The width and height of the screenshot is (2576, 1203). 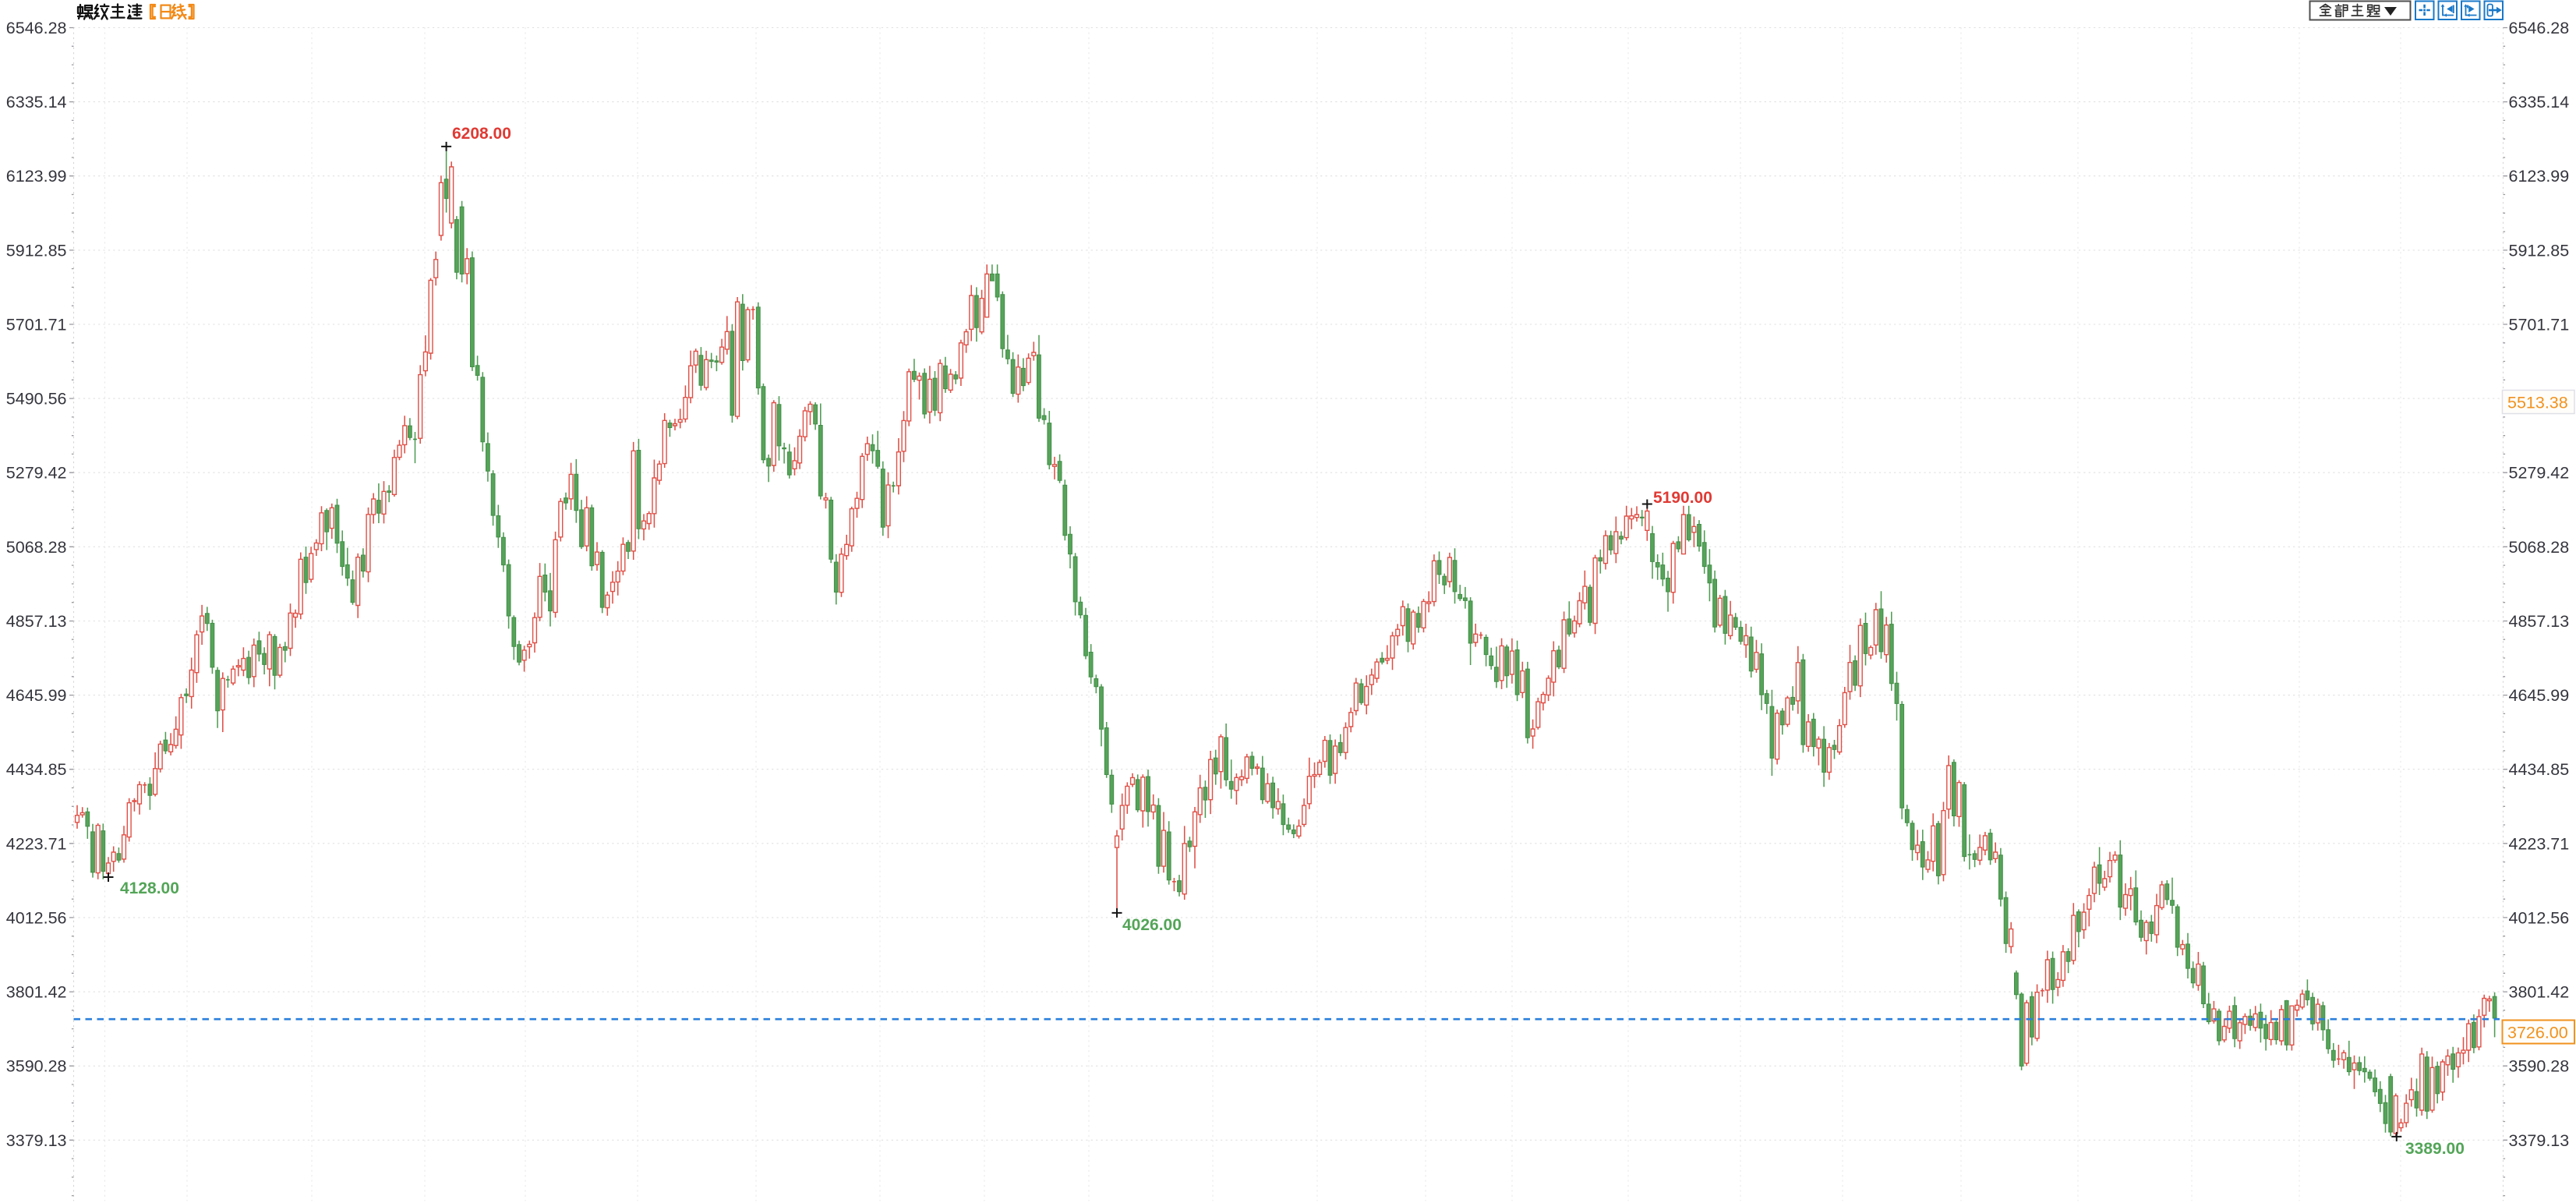 I want to click on svg-text: 5490.56, so click(x=36, y=399).